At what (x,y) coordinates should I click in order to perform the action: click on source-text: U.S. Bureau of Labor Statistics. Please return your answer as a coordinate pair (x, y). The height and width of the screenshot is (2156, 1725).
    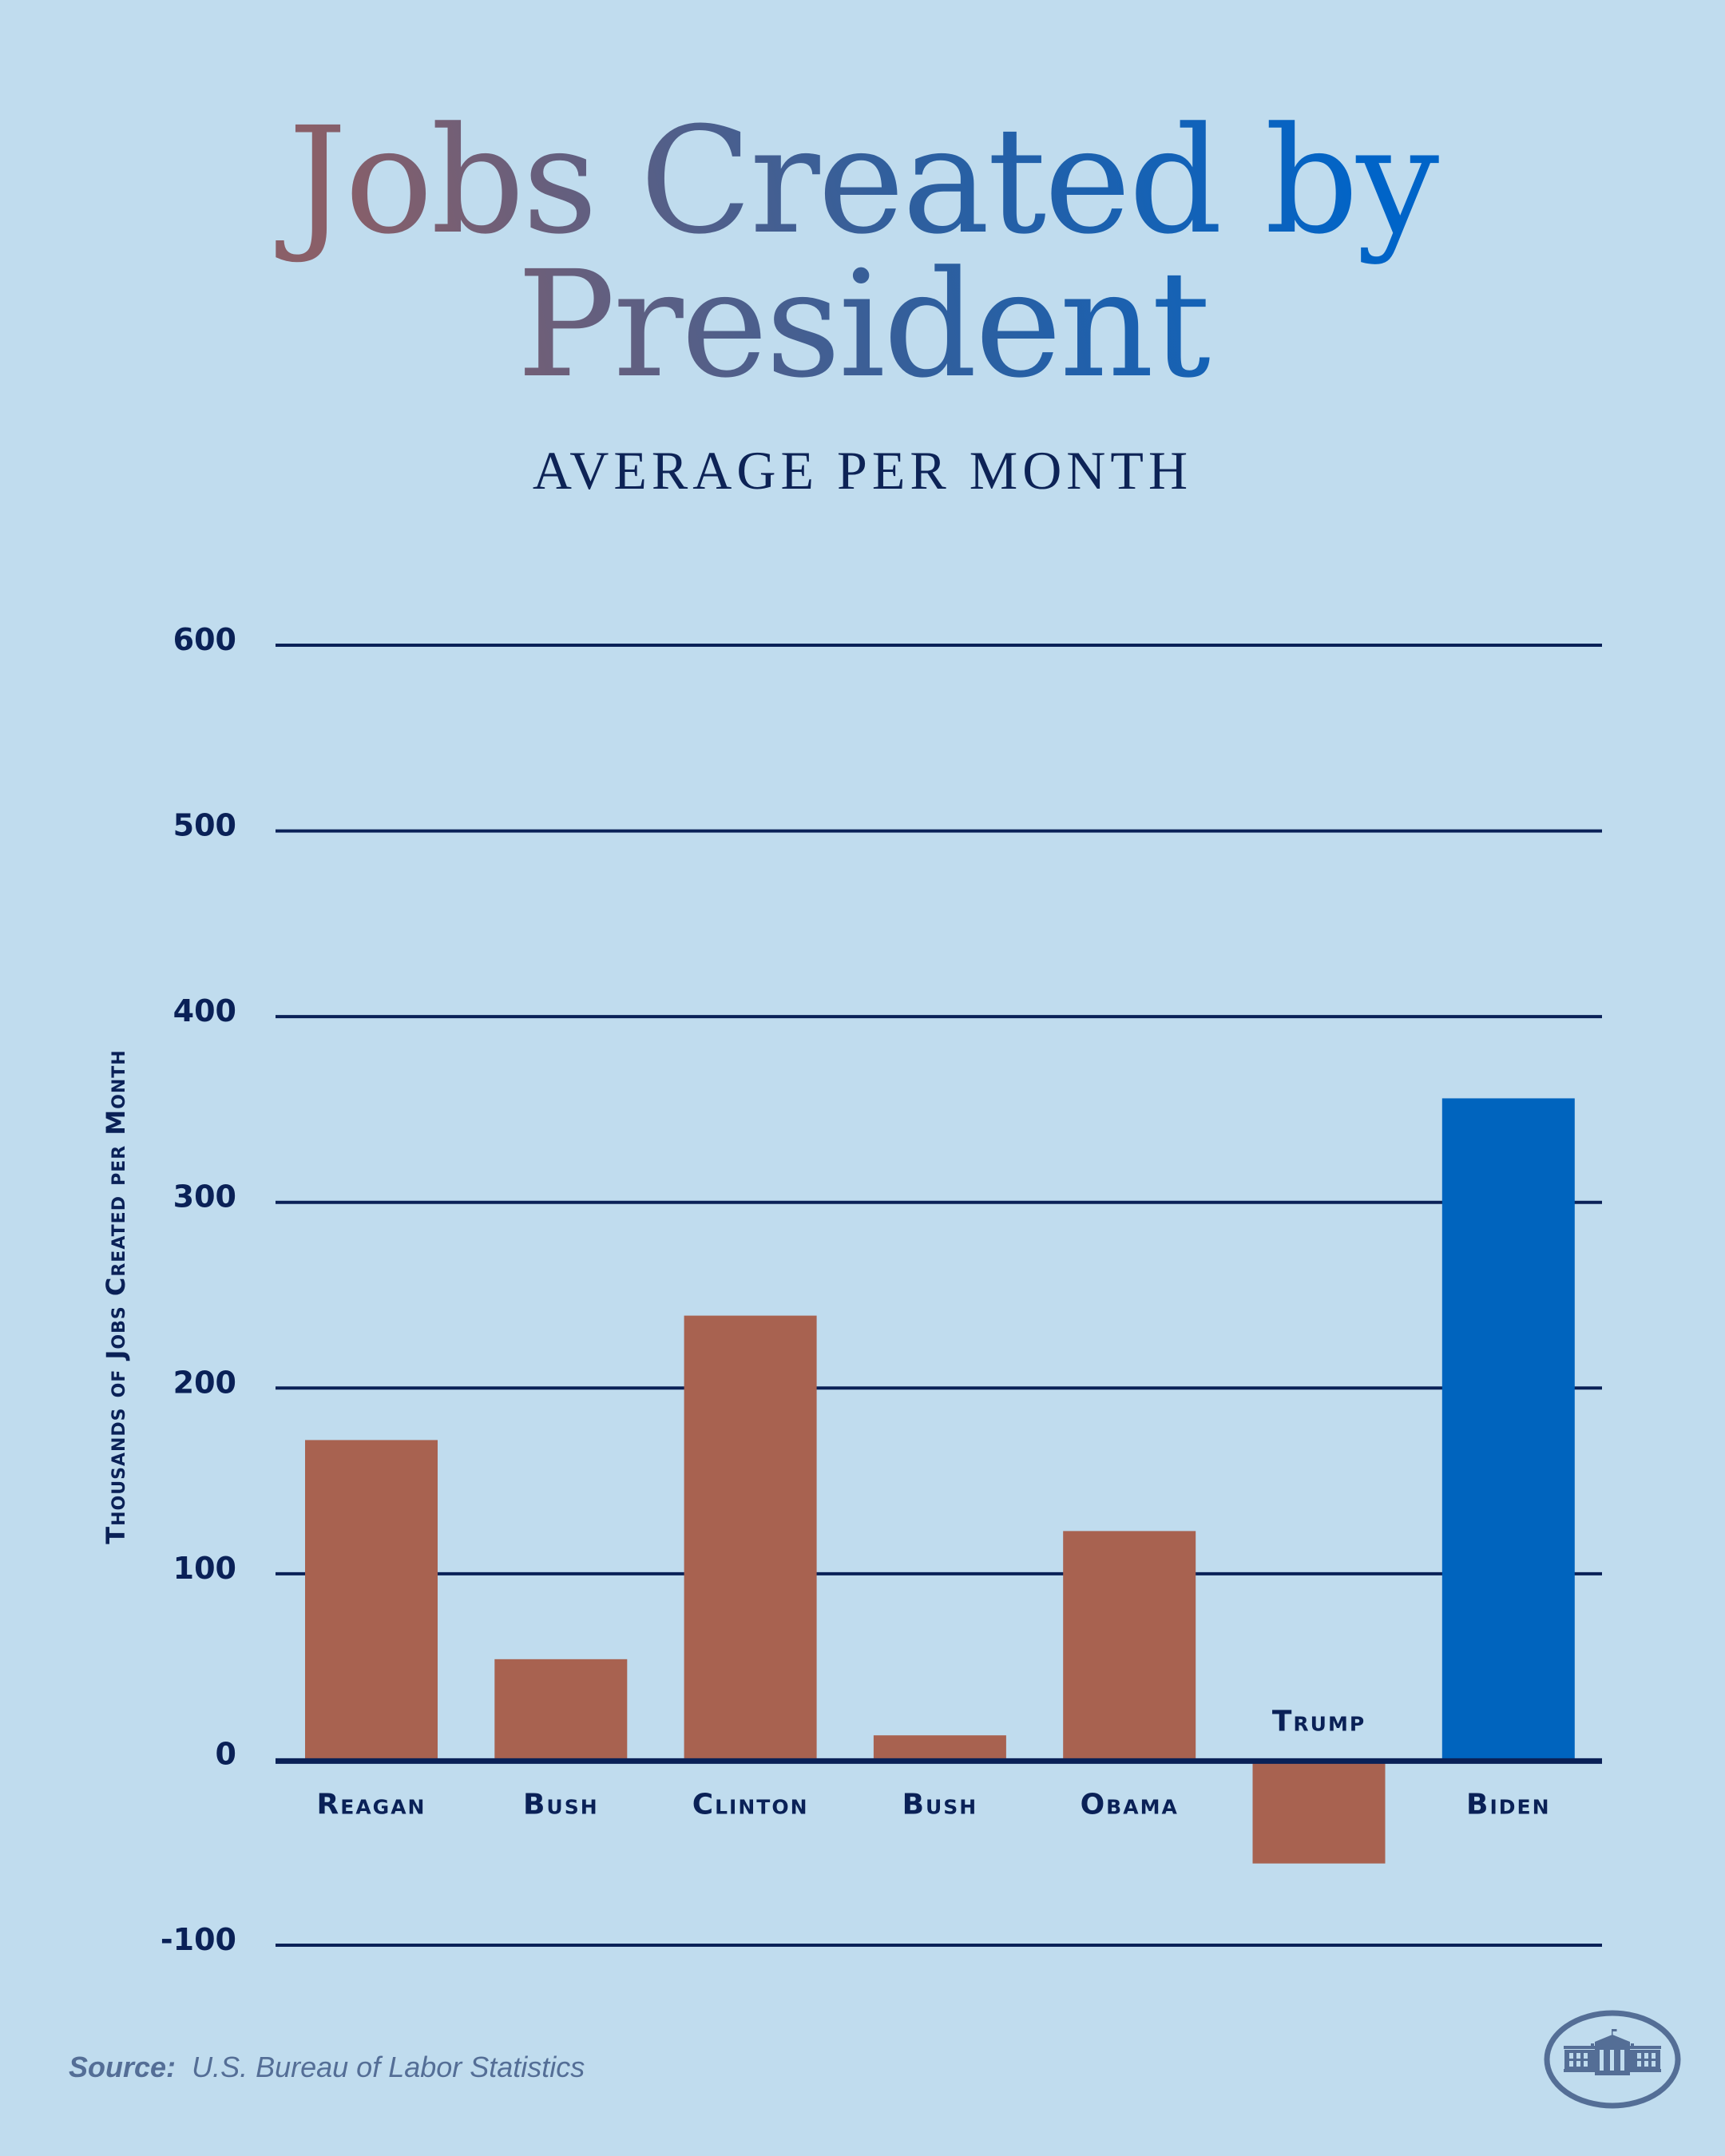
    Looking at the image, I should click on (389, 2067).